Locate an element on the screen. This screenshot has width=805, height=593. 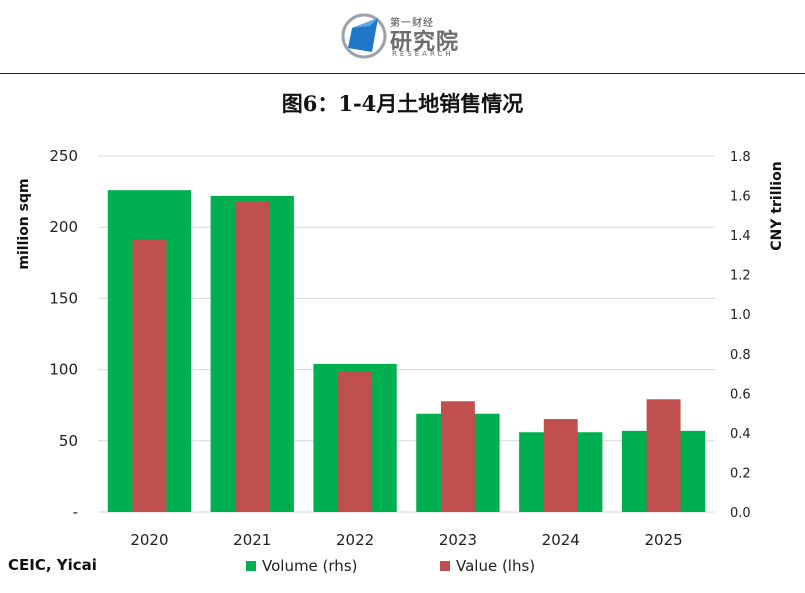
left-tick-label: 150 is located at coordinates (63, 298).